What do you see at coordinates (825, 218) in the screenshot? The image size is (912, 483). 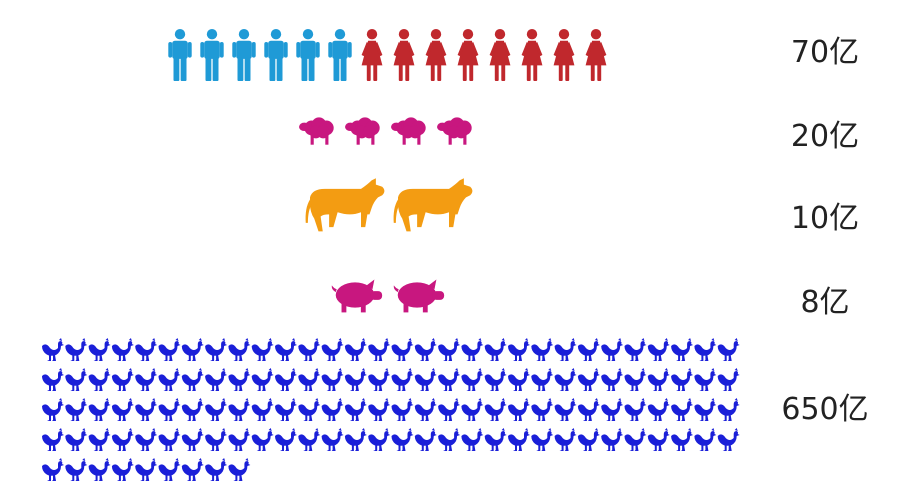 I see `value-label-2: 10亿` at bounding box center [825, 218].